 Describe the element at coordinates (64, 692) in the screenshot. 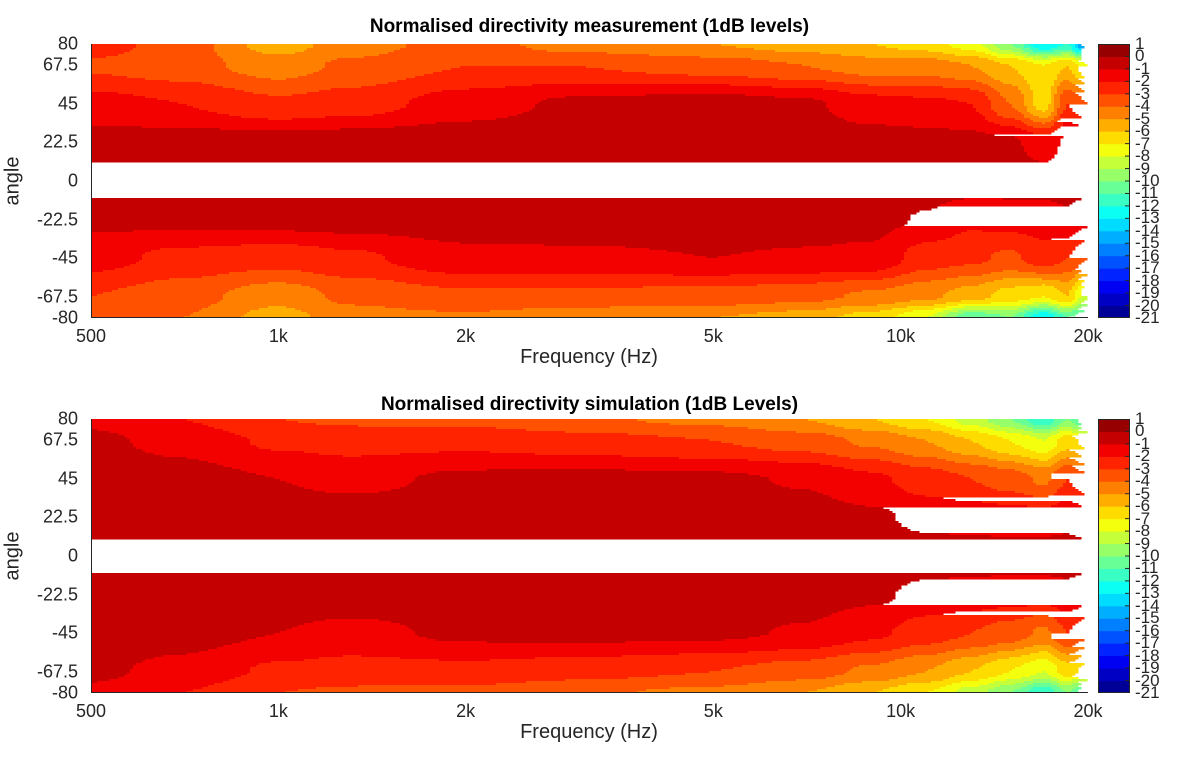

I see `y-tick-label: -80` at that location.